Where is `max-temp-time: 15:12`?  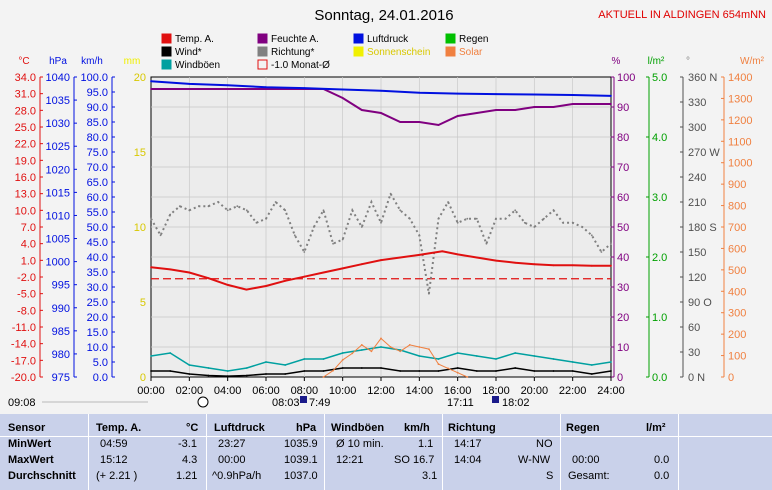
max-temp-time: 15:12 is located at coordinates (114, 460).